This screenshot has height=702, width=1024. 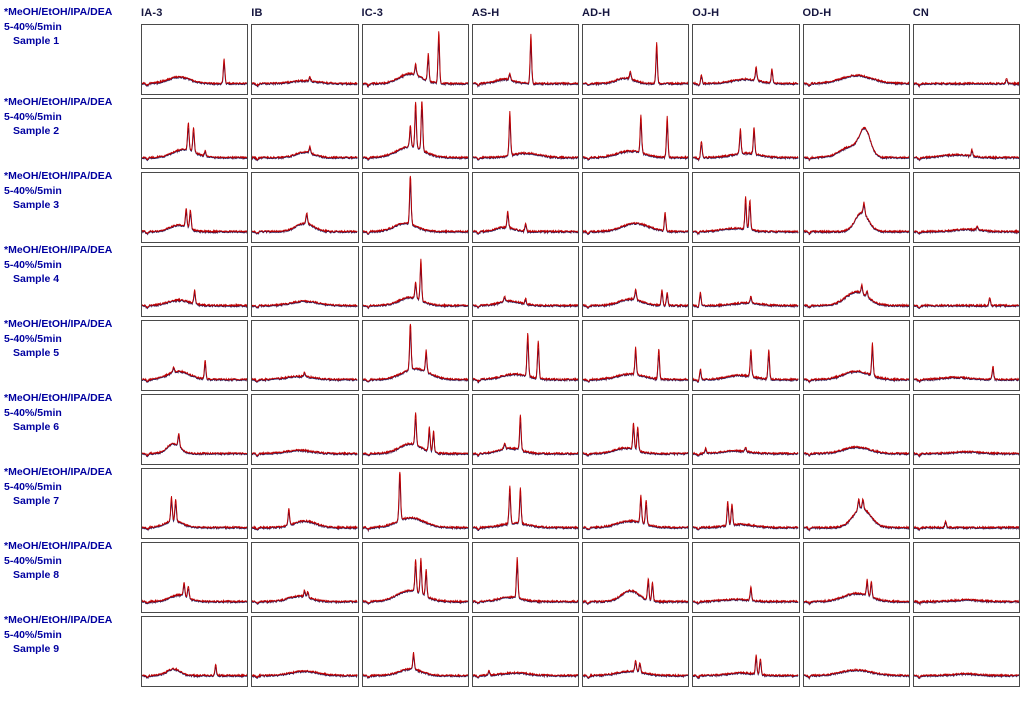 What do you see at coordinates (36, 427) in the screenshot?
I see `row-label-sample: Sample 6` at bounding box center [36, 427].